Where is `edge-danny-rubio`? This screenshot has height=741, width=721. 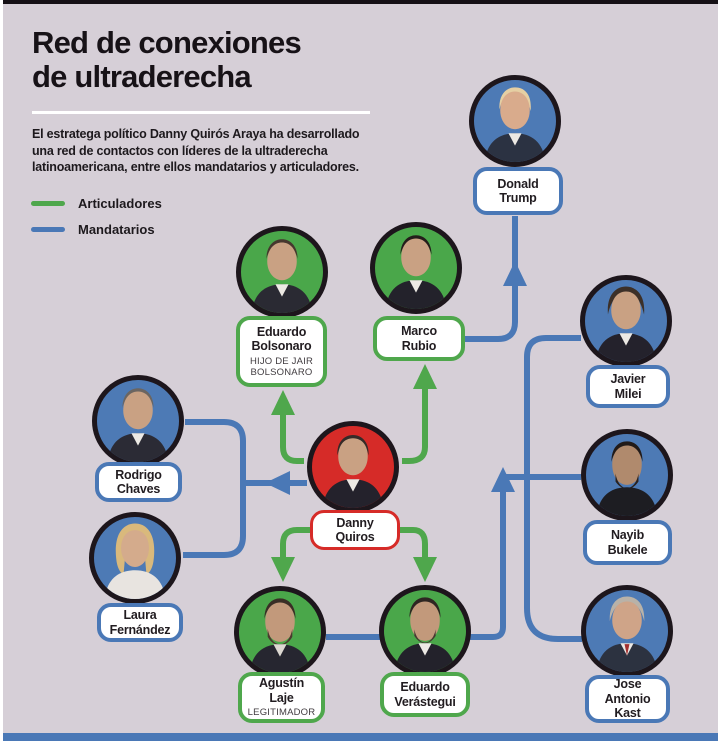 edge-danny-rubio is located at coordinates (415, 418).